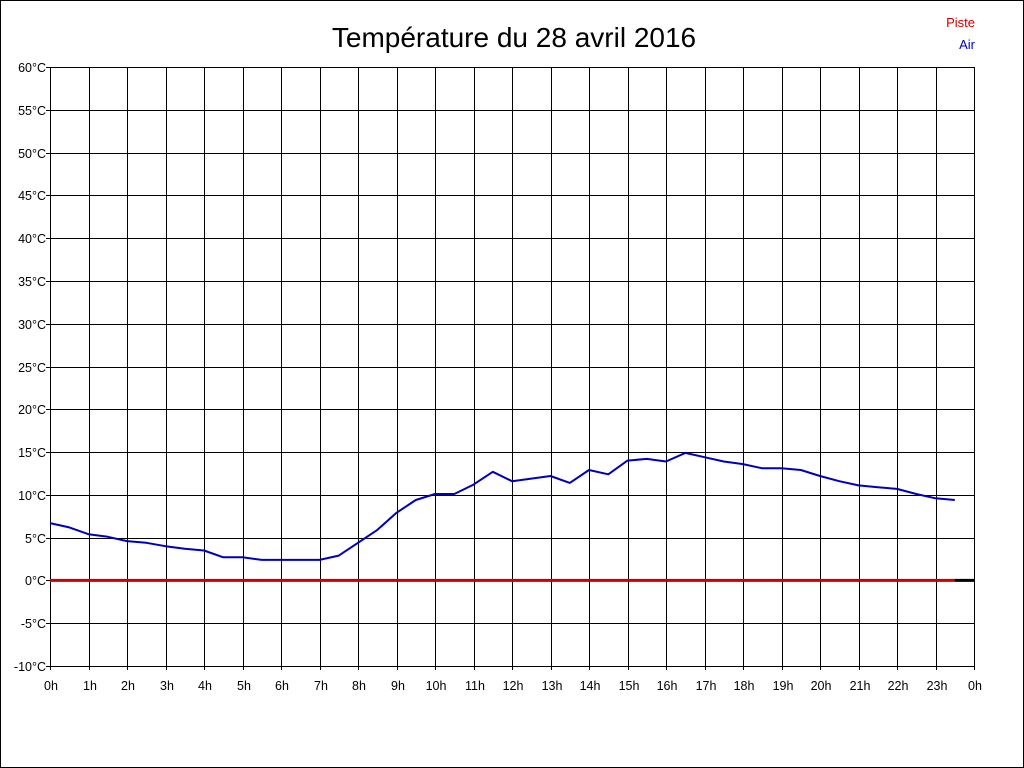 The height and width of the screenshot is (768, 1024). Describe the element at coordinates (205, 686) in the screenshot. I see `x-tick-label: 4h` at that location.